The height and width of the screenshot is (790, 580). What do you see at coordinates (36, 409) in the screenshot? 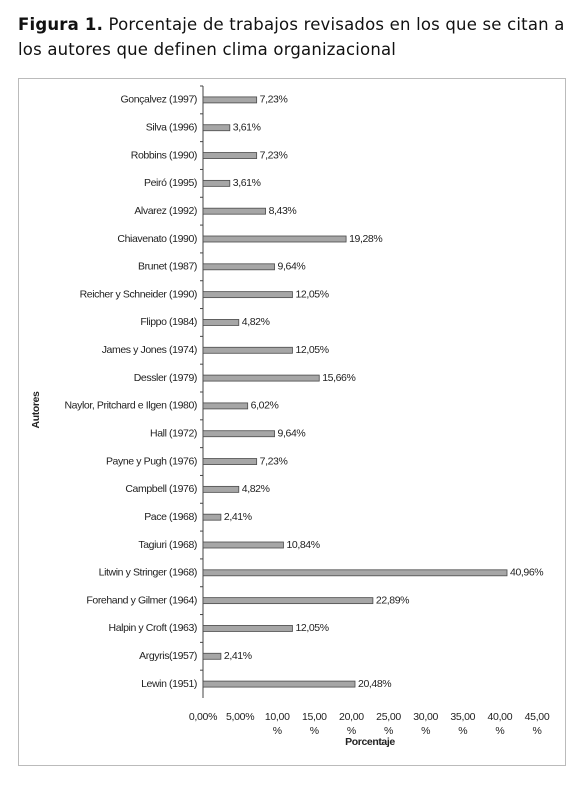
I see `y-axis-title: Autores` at bounding box center [36, 409].